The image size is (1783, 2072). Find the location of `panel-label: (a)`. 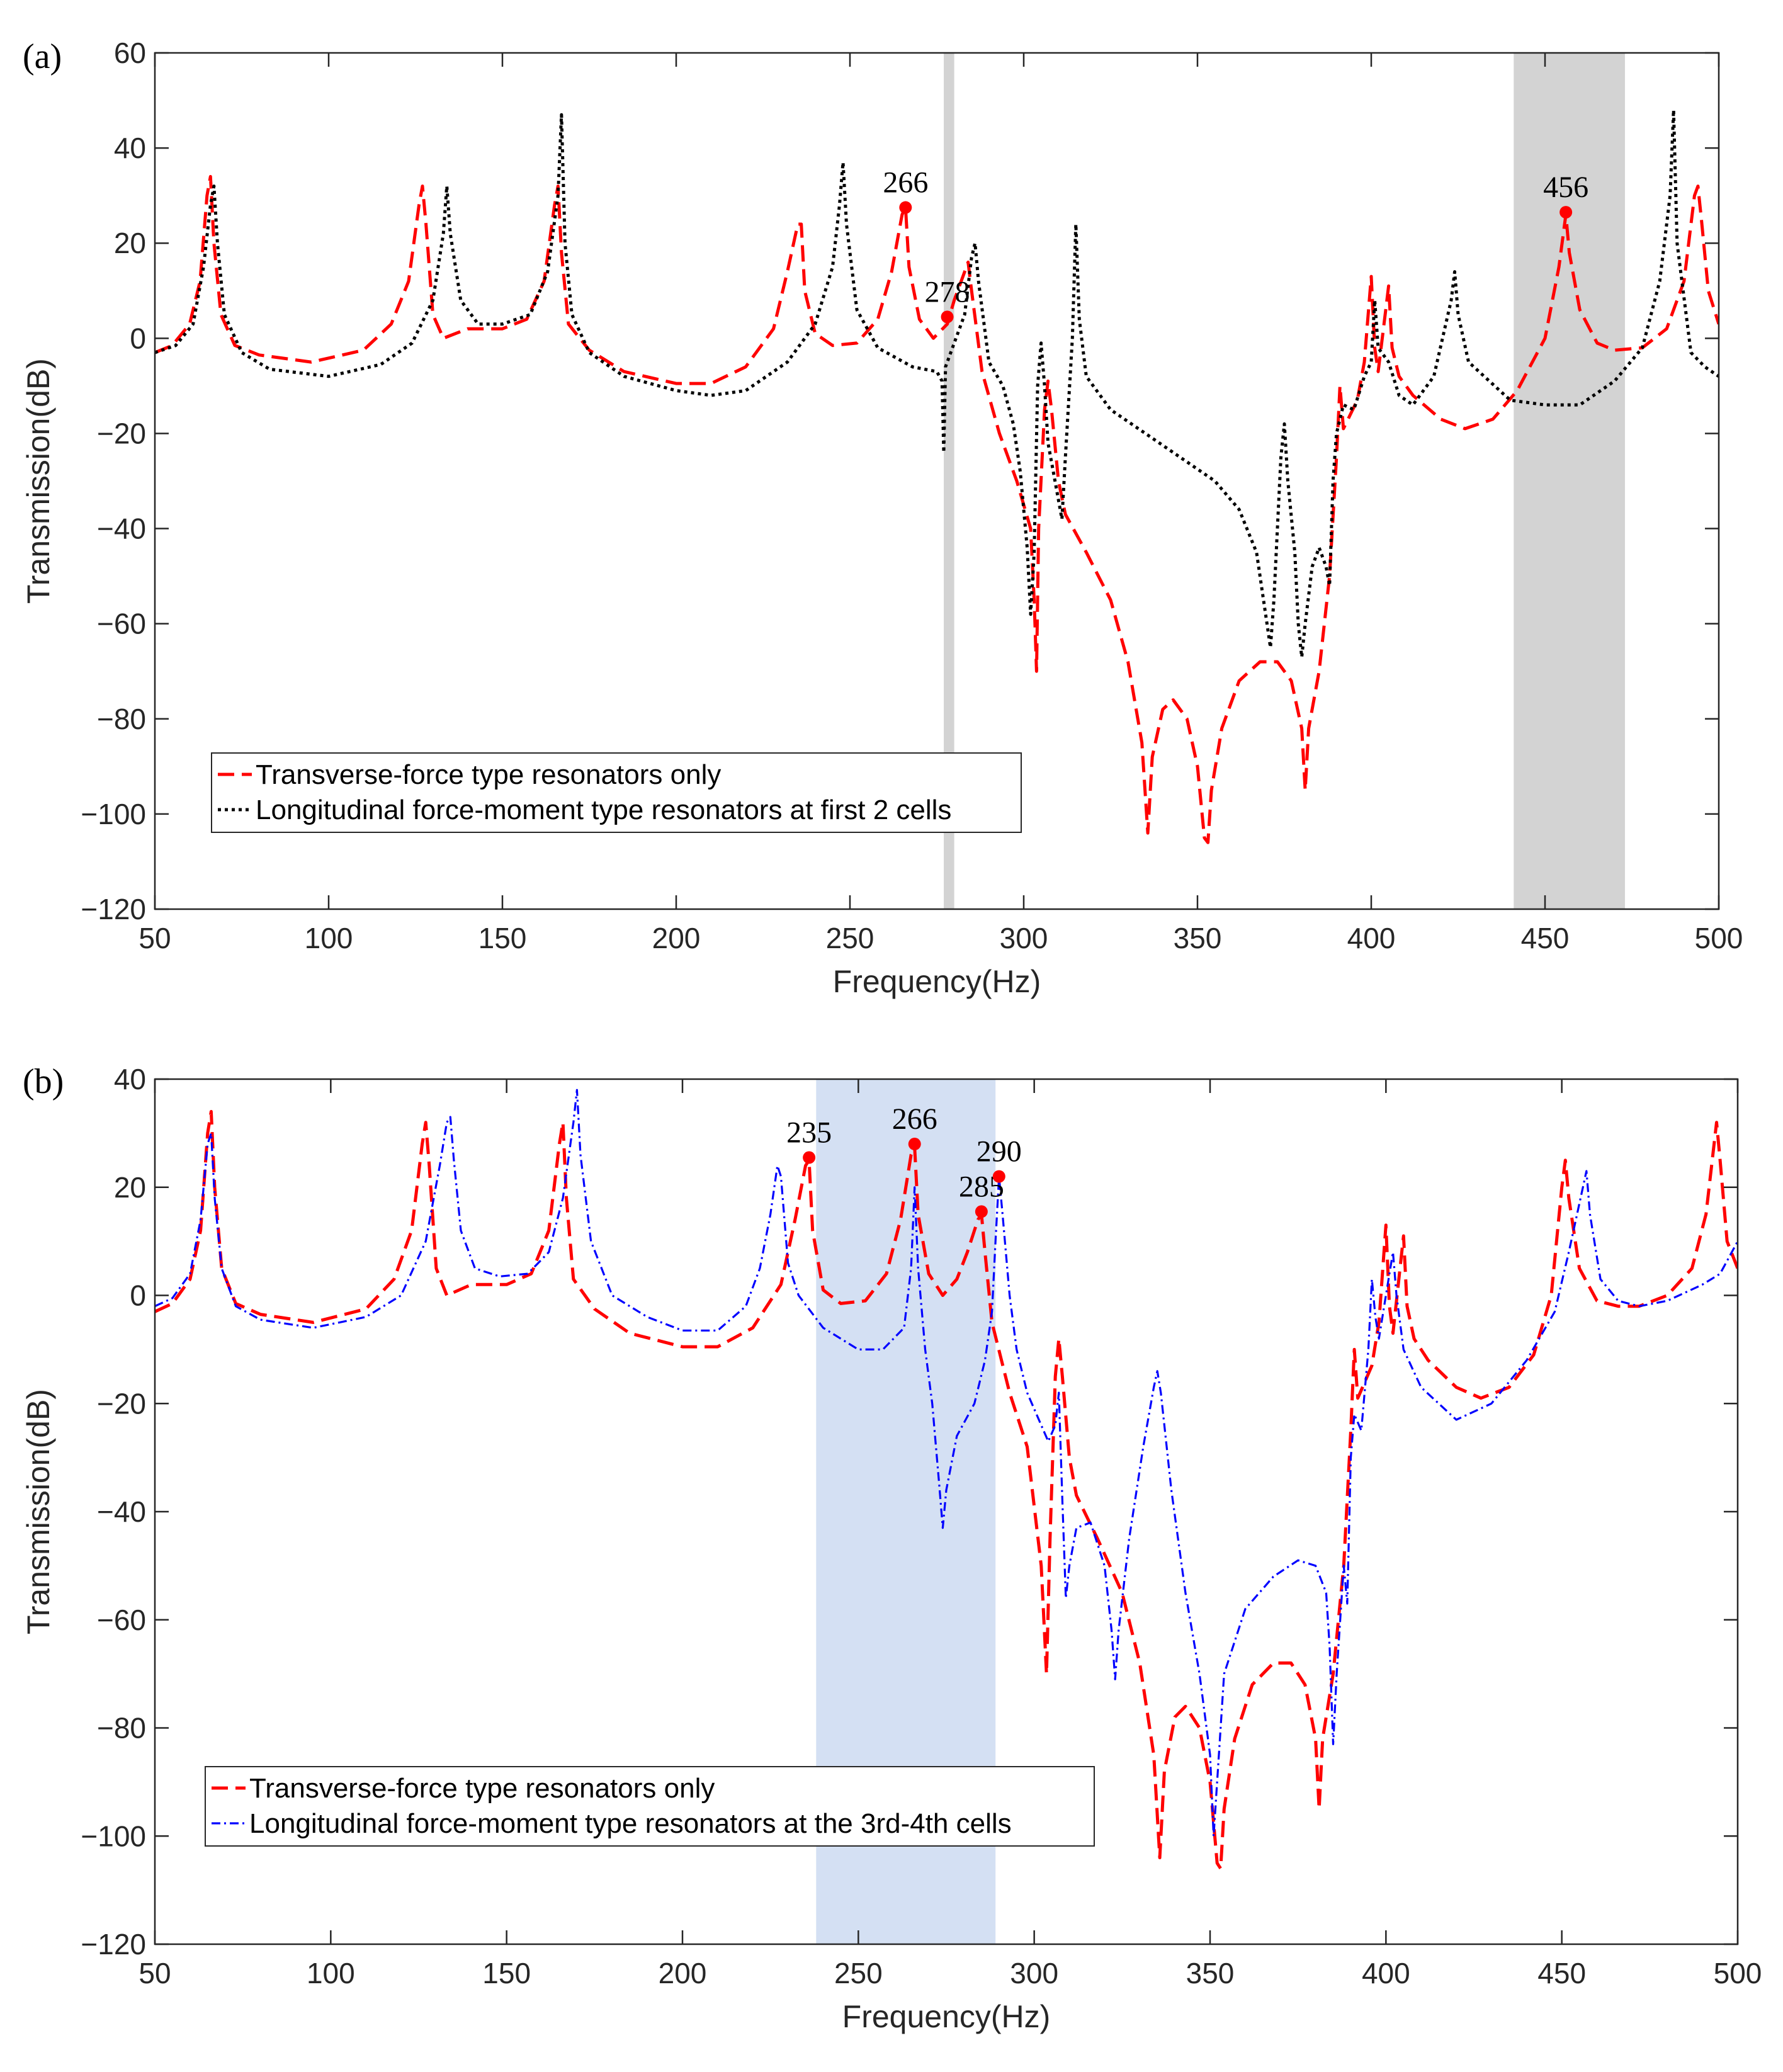

panel-label: (a) is located at coordinates (42, 56).